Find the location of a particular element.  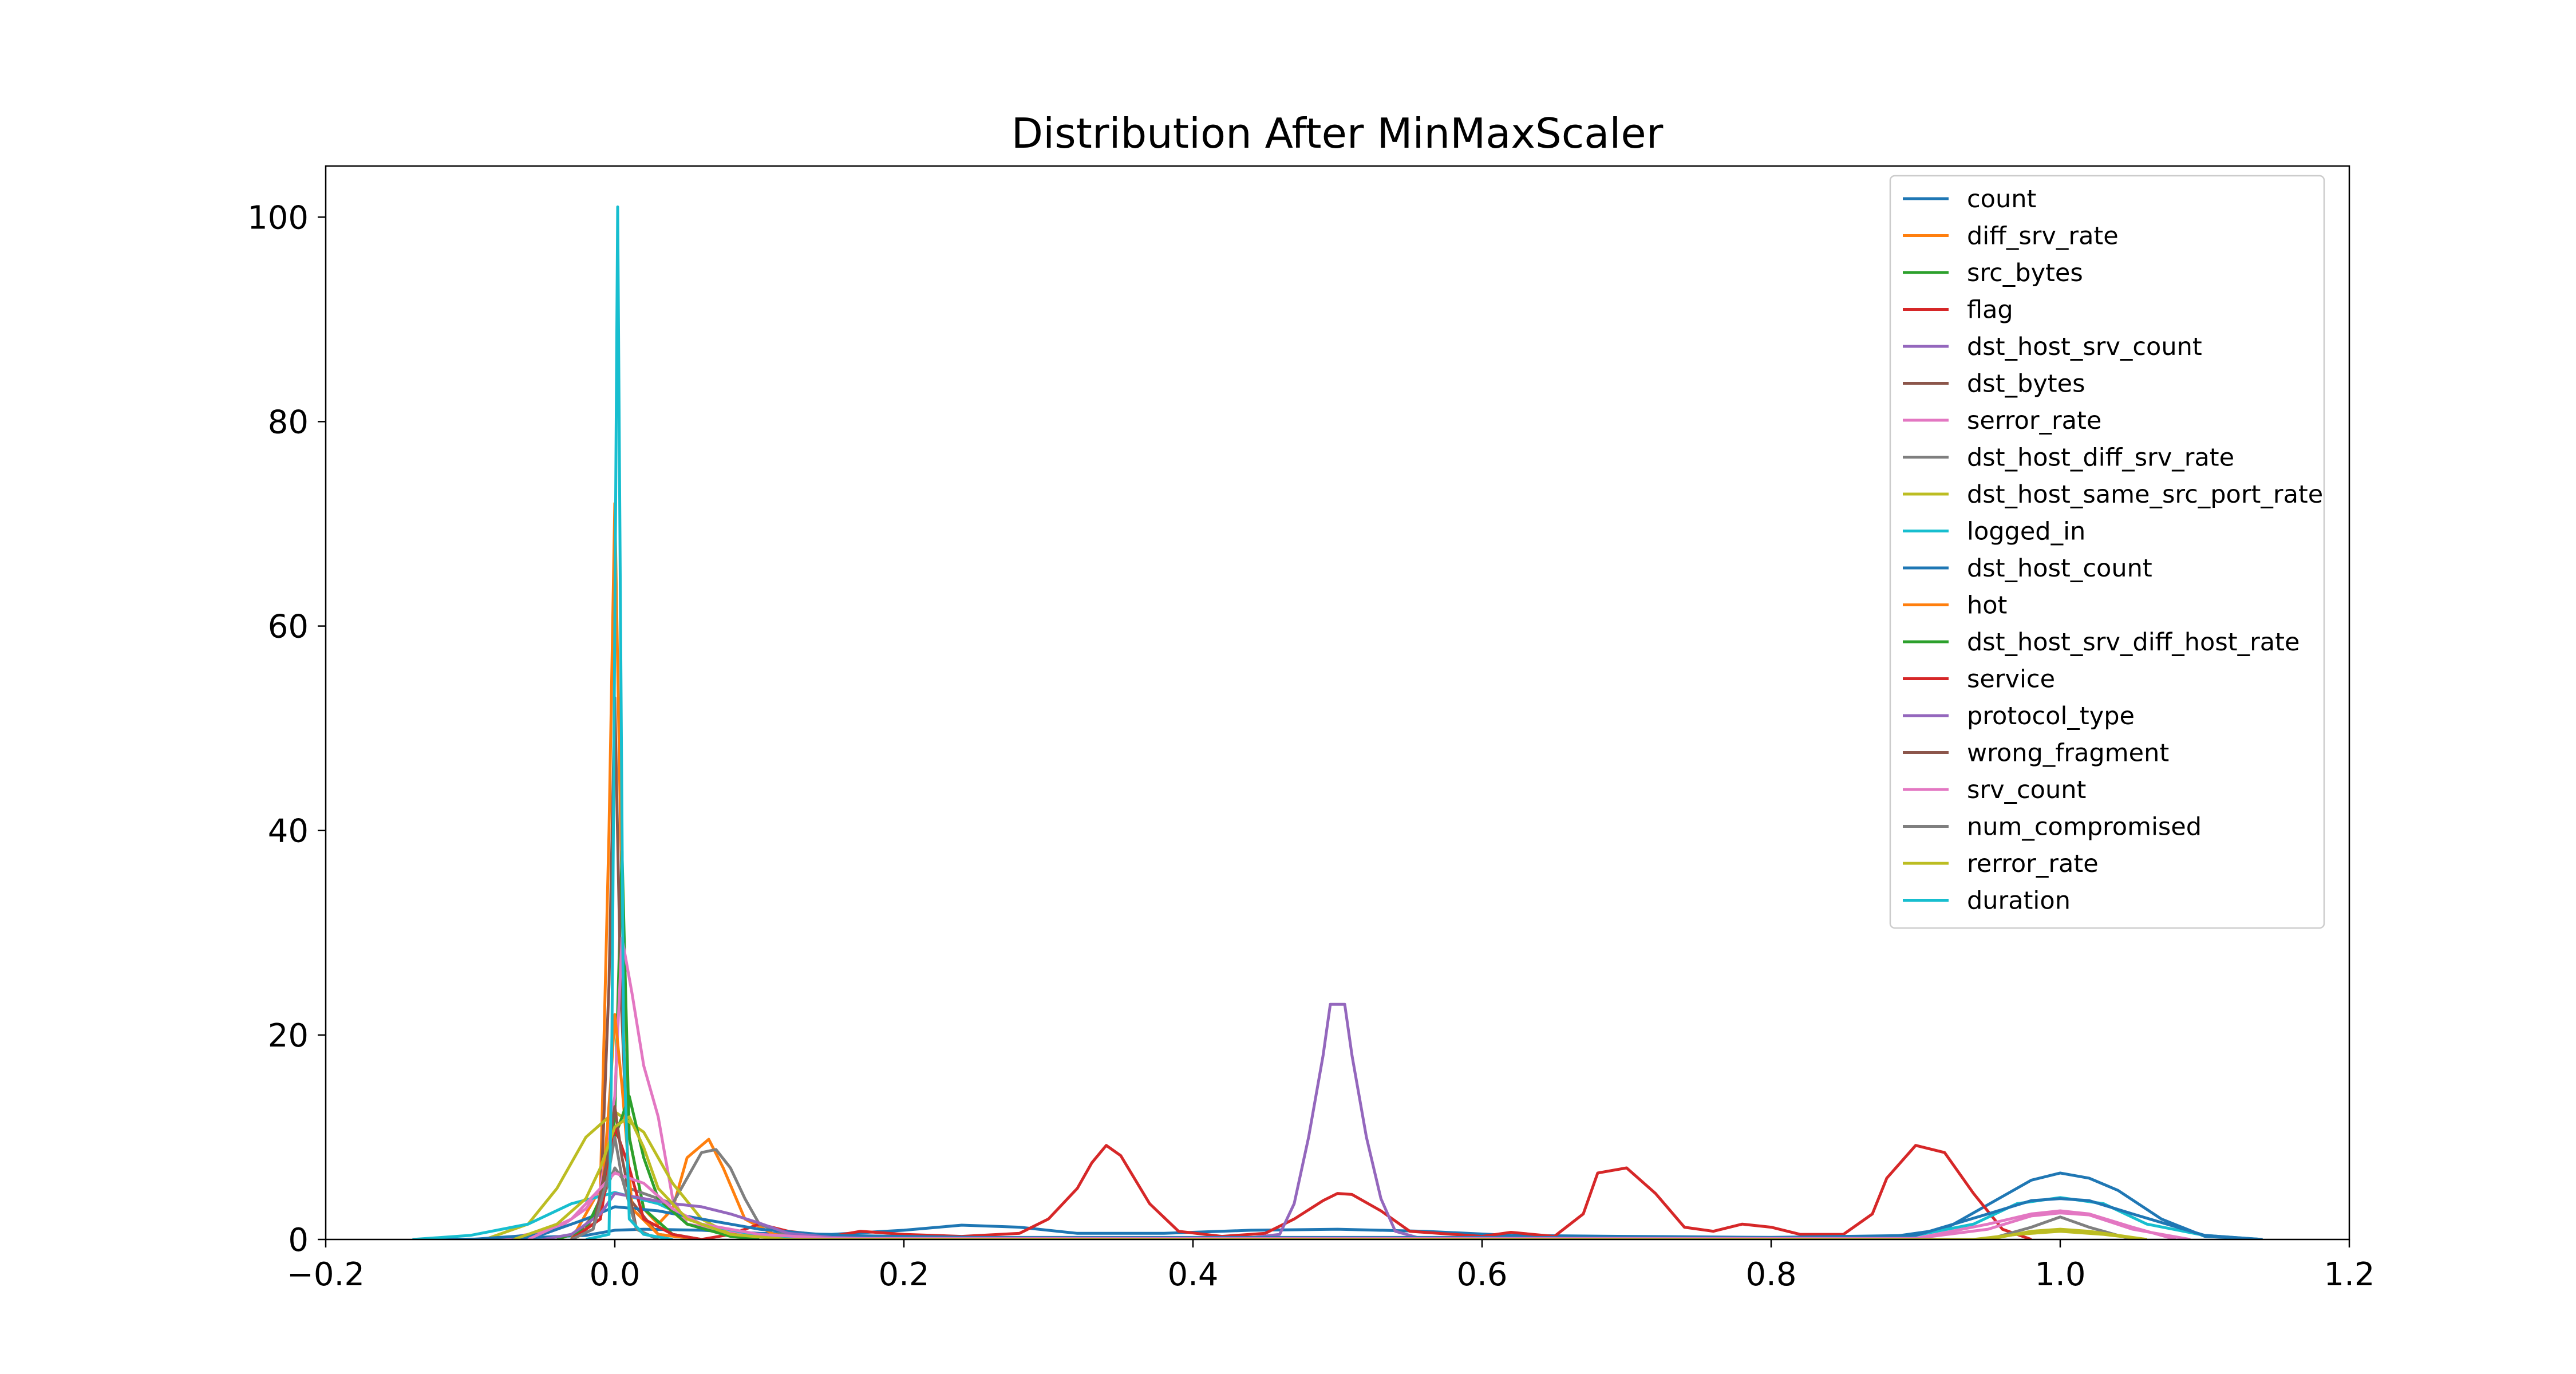

y-tick-label: 100 is located at coordinates (278, 218).